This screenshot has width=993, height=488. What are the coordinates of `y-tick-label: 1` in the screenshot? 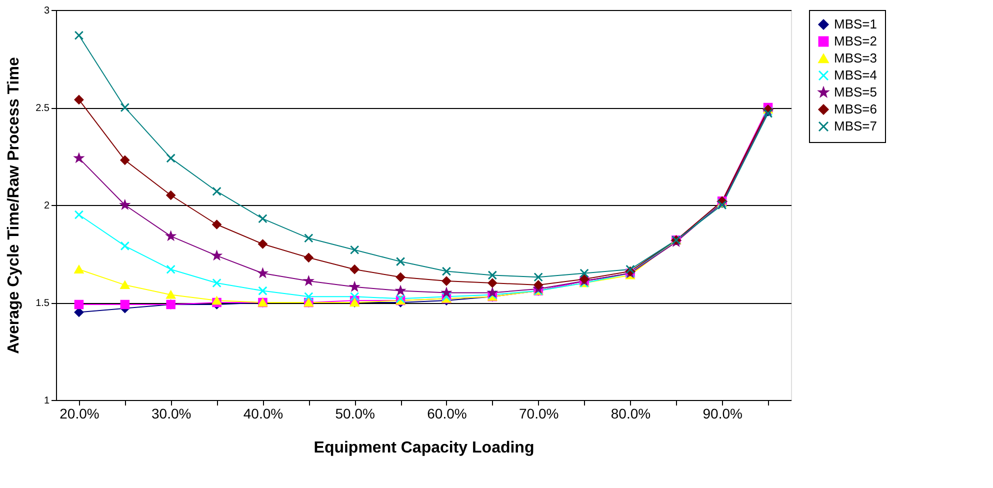 It's located at (47, 401).